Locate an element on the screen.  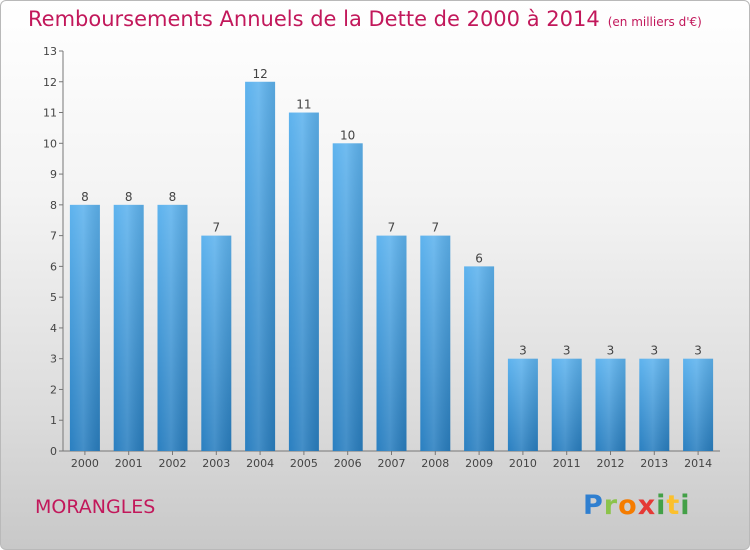
y-tick-label: 12 is located at coordinates (50, 82).